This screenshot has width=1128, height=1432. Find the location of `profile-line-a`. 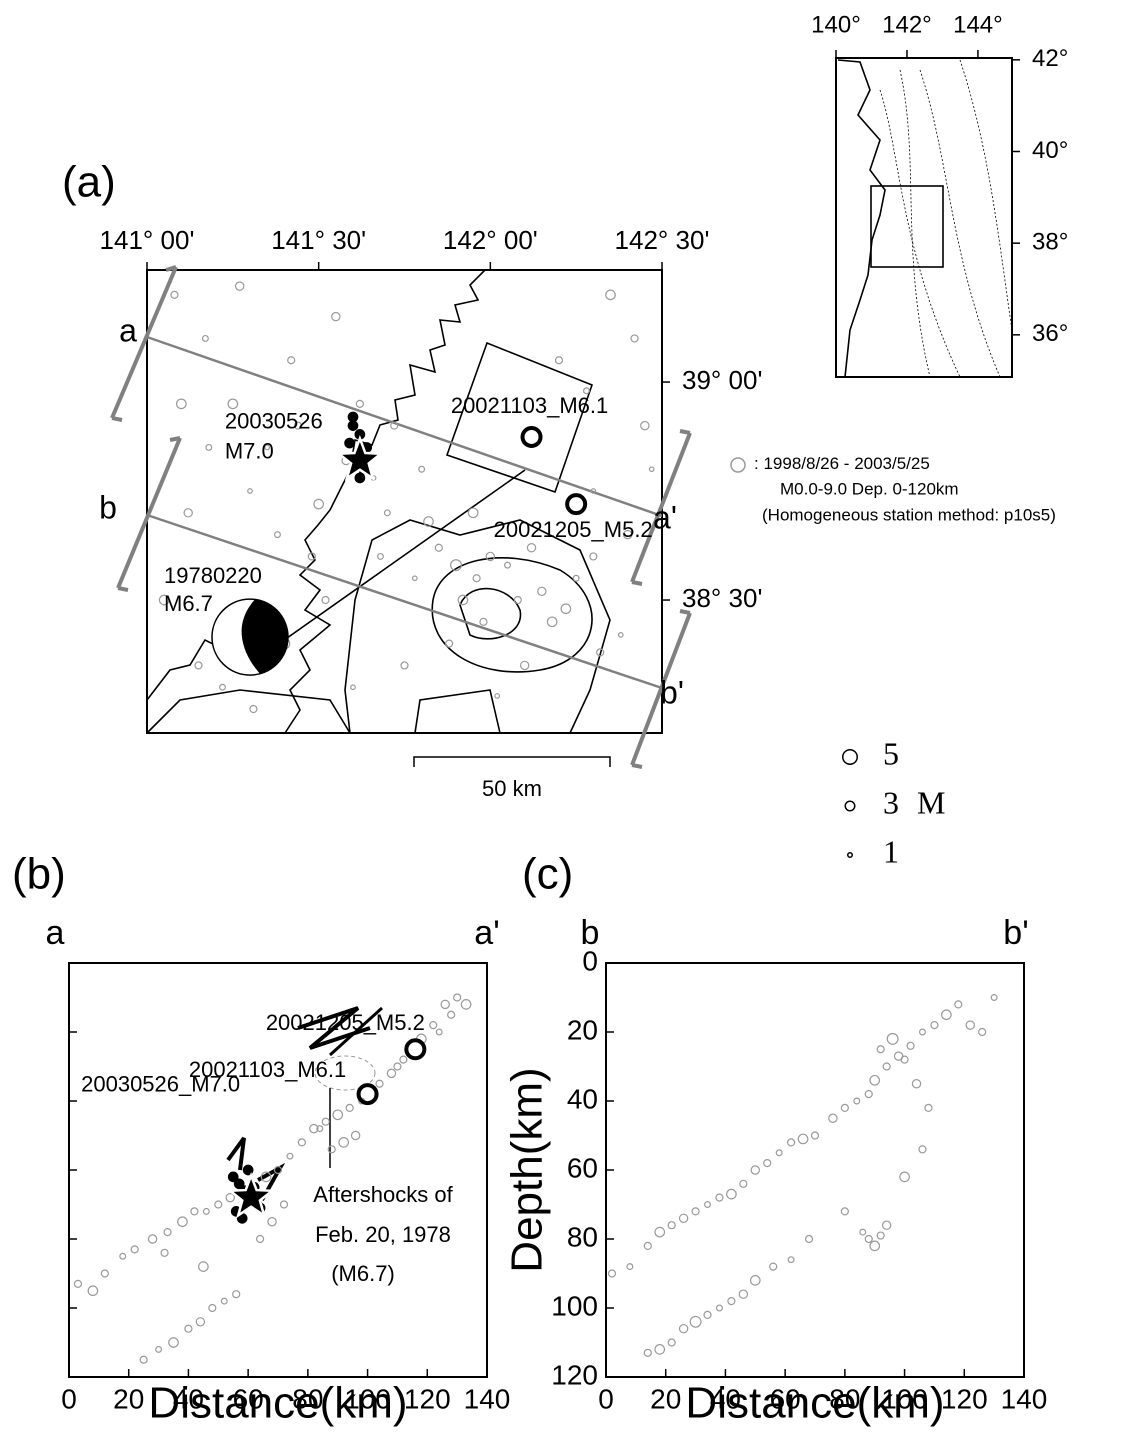

profile-line-a is located at coordinates (404, 426).